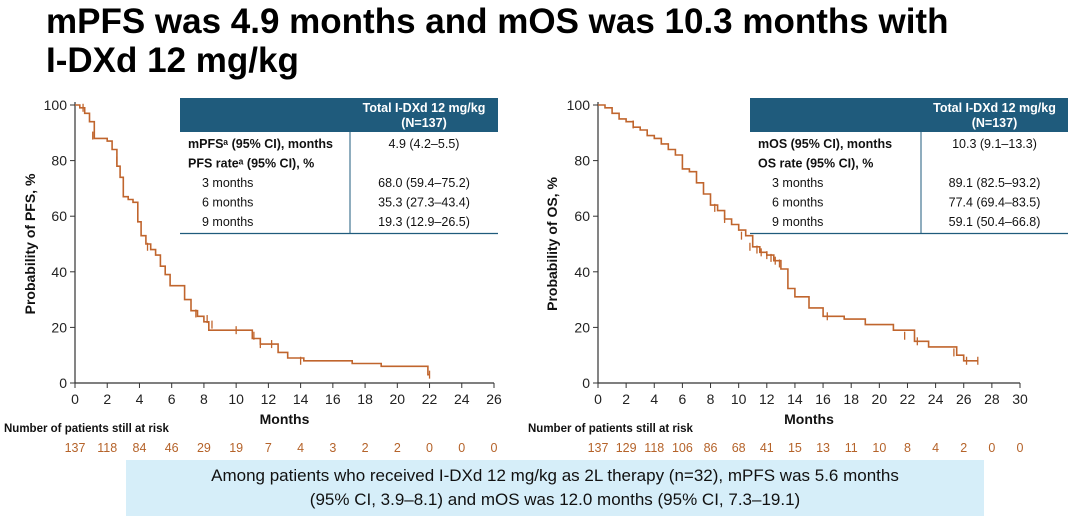 The image size is (1080, 518). What do you see at coordinates (815, 164) in the screenshot?
I see `os-table-row-label: OS rate (95% CI), %` at bounding box center [815, 164].